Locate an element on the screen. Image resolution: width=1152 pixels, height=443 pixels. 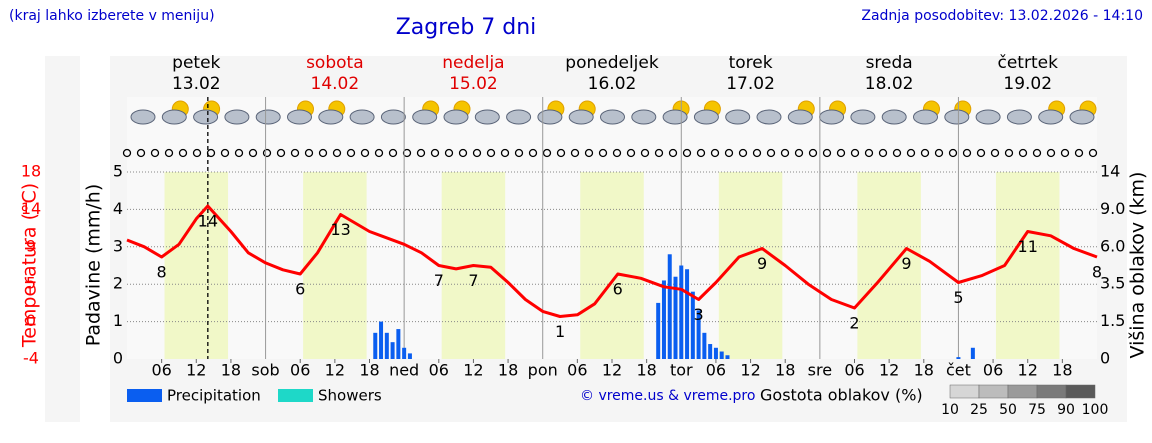
title: Zagreb 7 dni is located at coordinates (466, 27).